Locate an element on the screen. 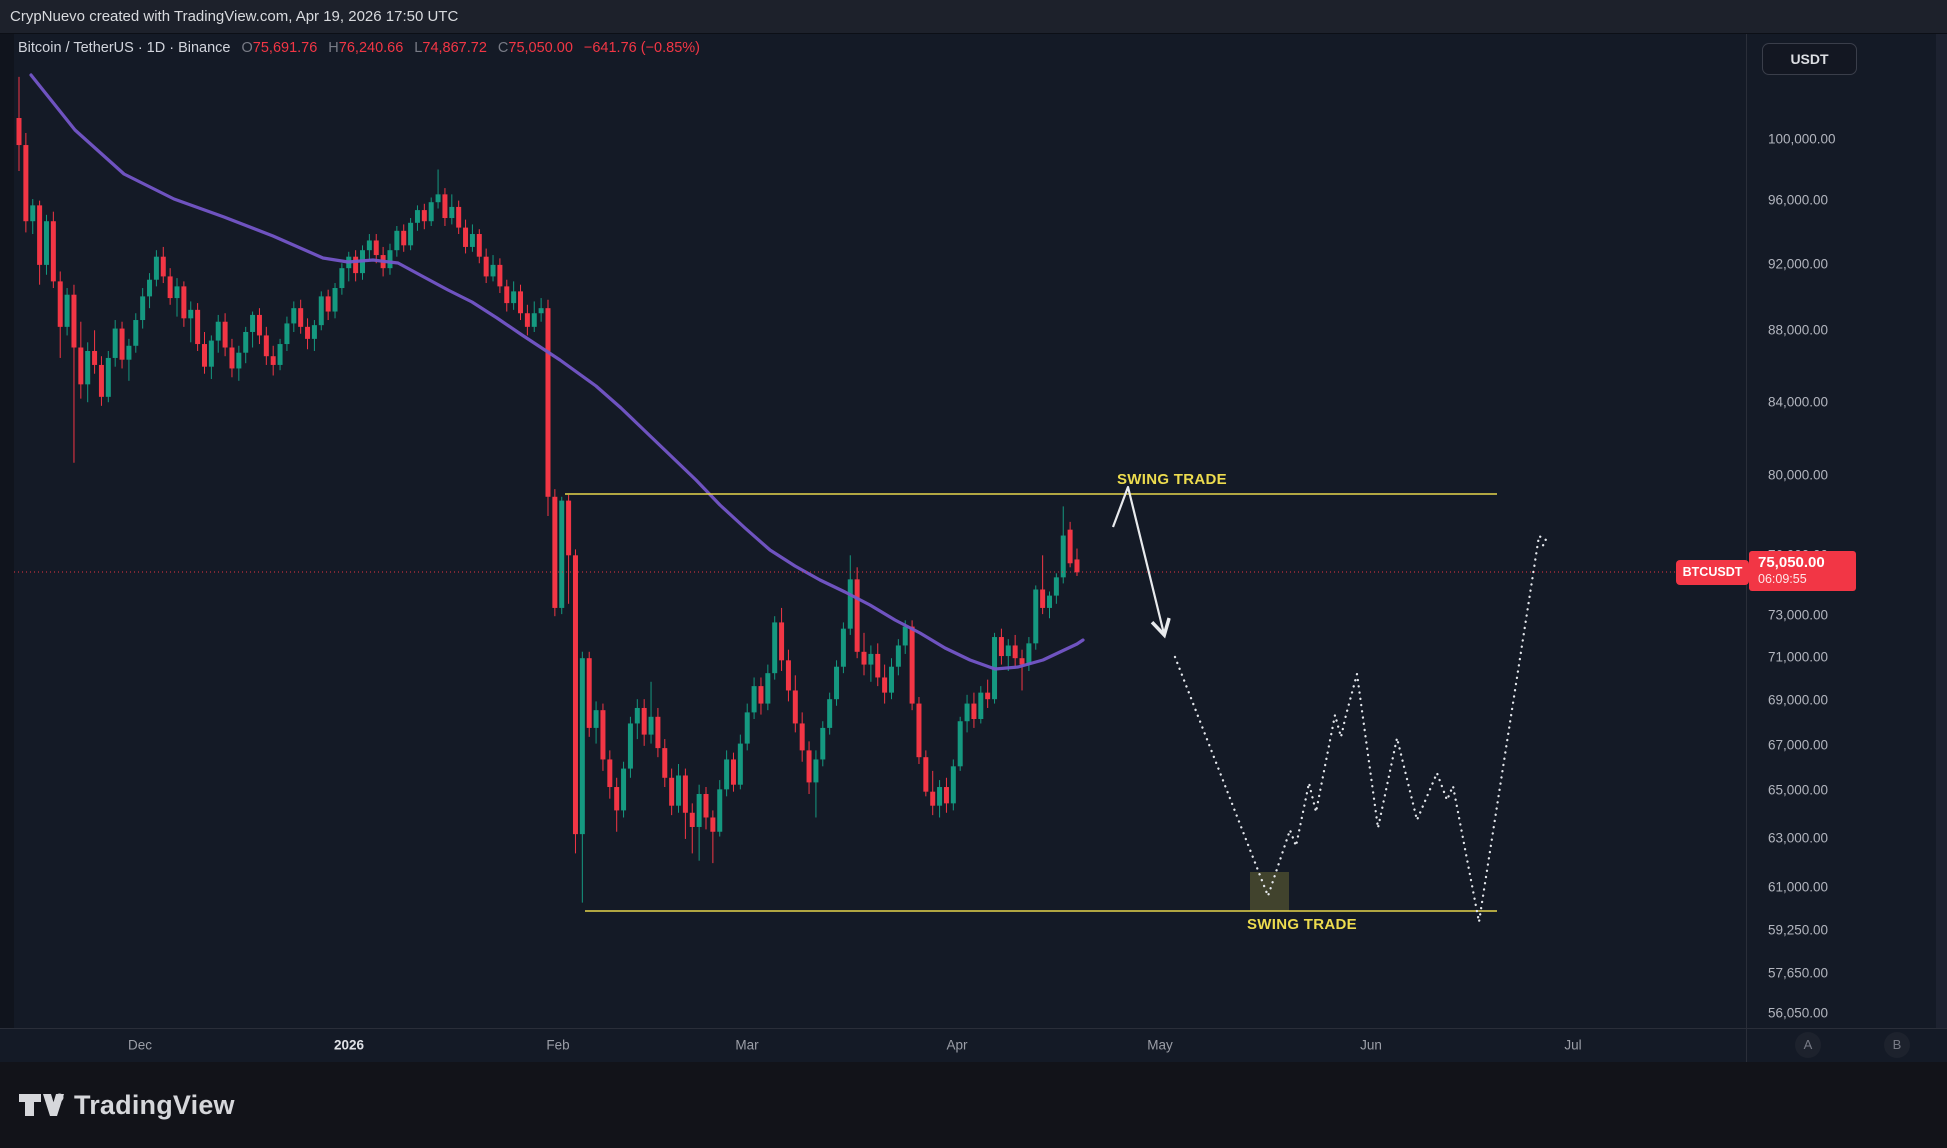  time-tick-label: May is located at coordinates (1160, 1045).